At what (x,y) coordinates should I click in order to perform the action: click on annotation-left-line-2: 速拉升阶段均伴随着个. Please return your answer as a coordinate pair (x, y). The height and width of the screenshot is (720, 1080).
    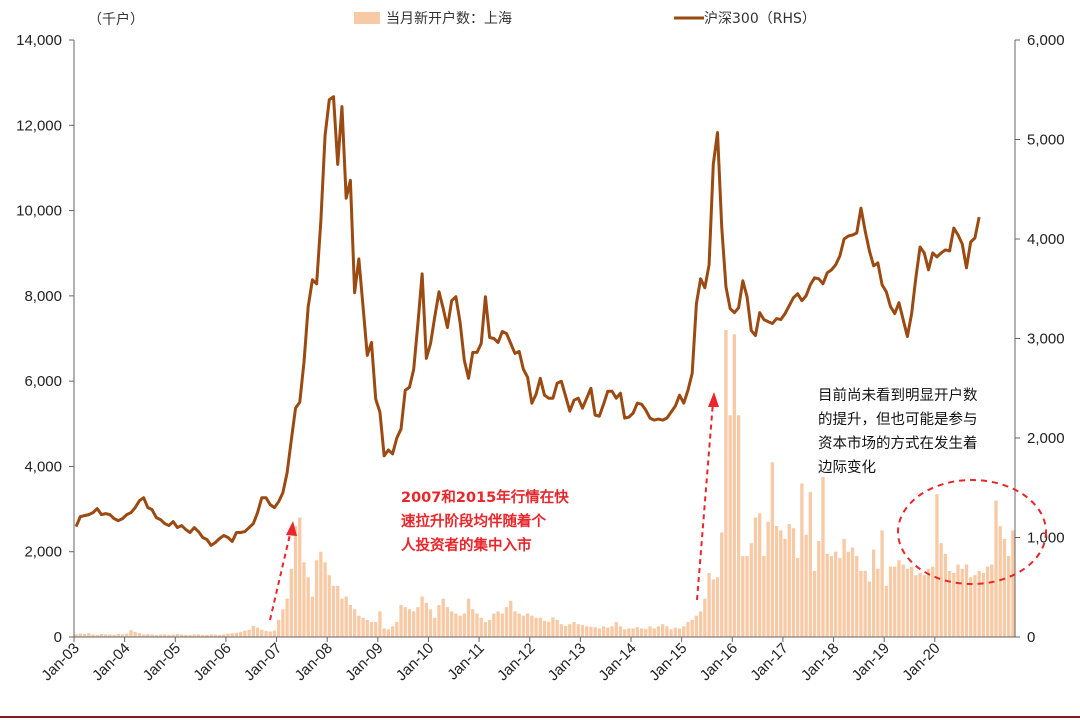
    Looking at the image, I should click on (473, 521).